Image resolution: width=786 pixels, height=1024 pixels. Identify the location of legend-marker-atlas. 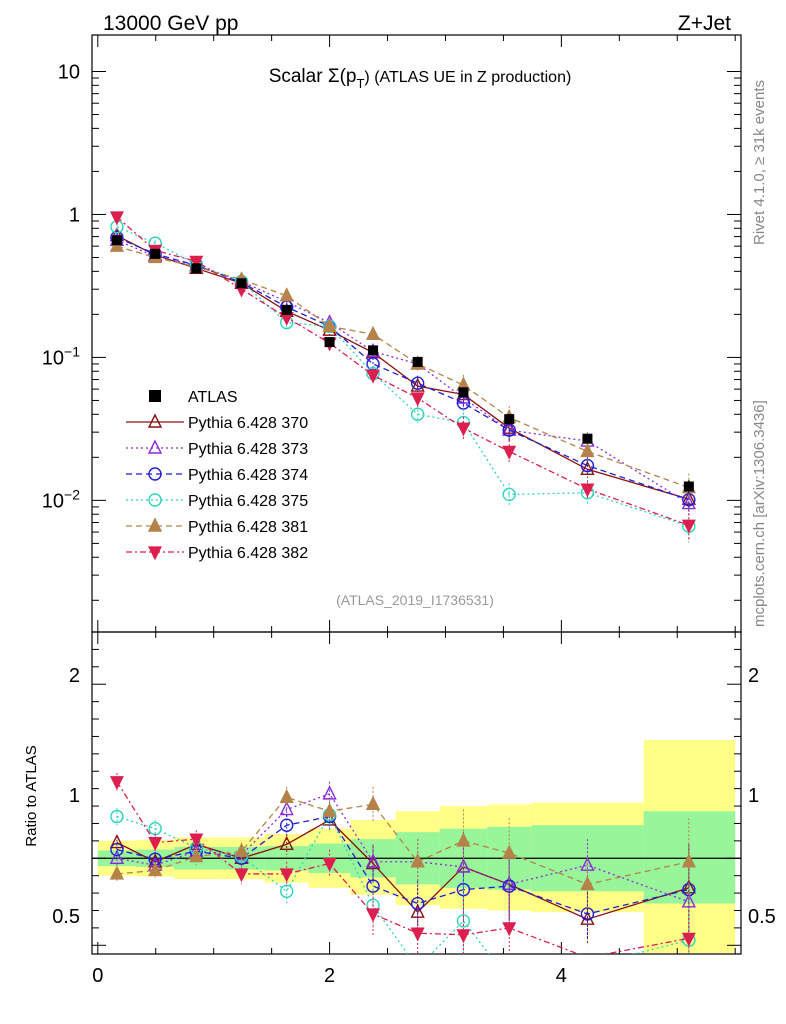
(155, 396).